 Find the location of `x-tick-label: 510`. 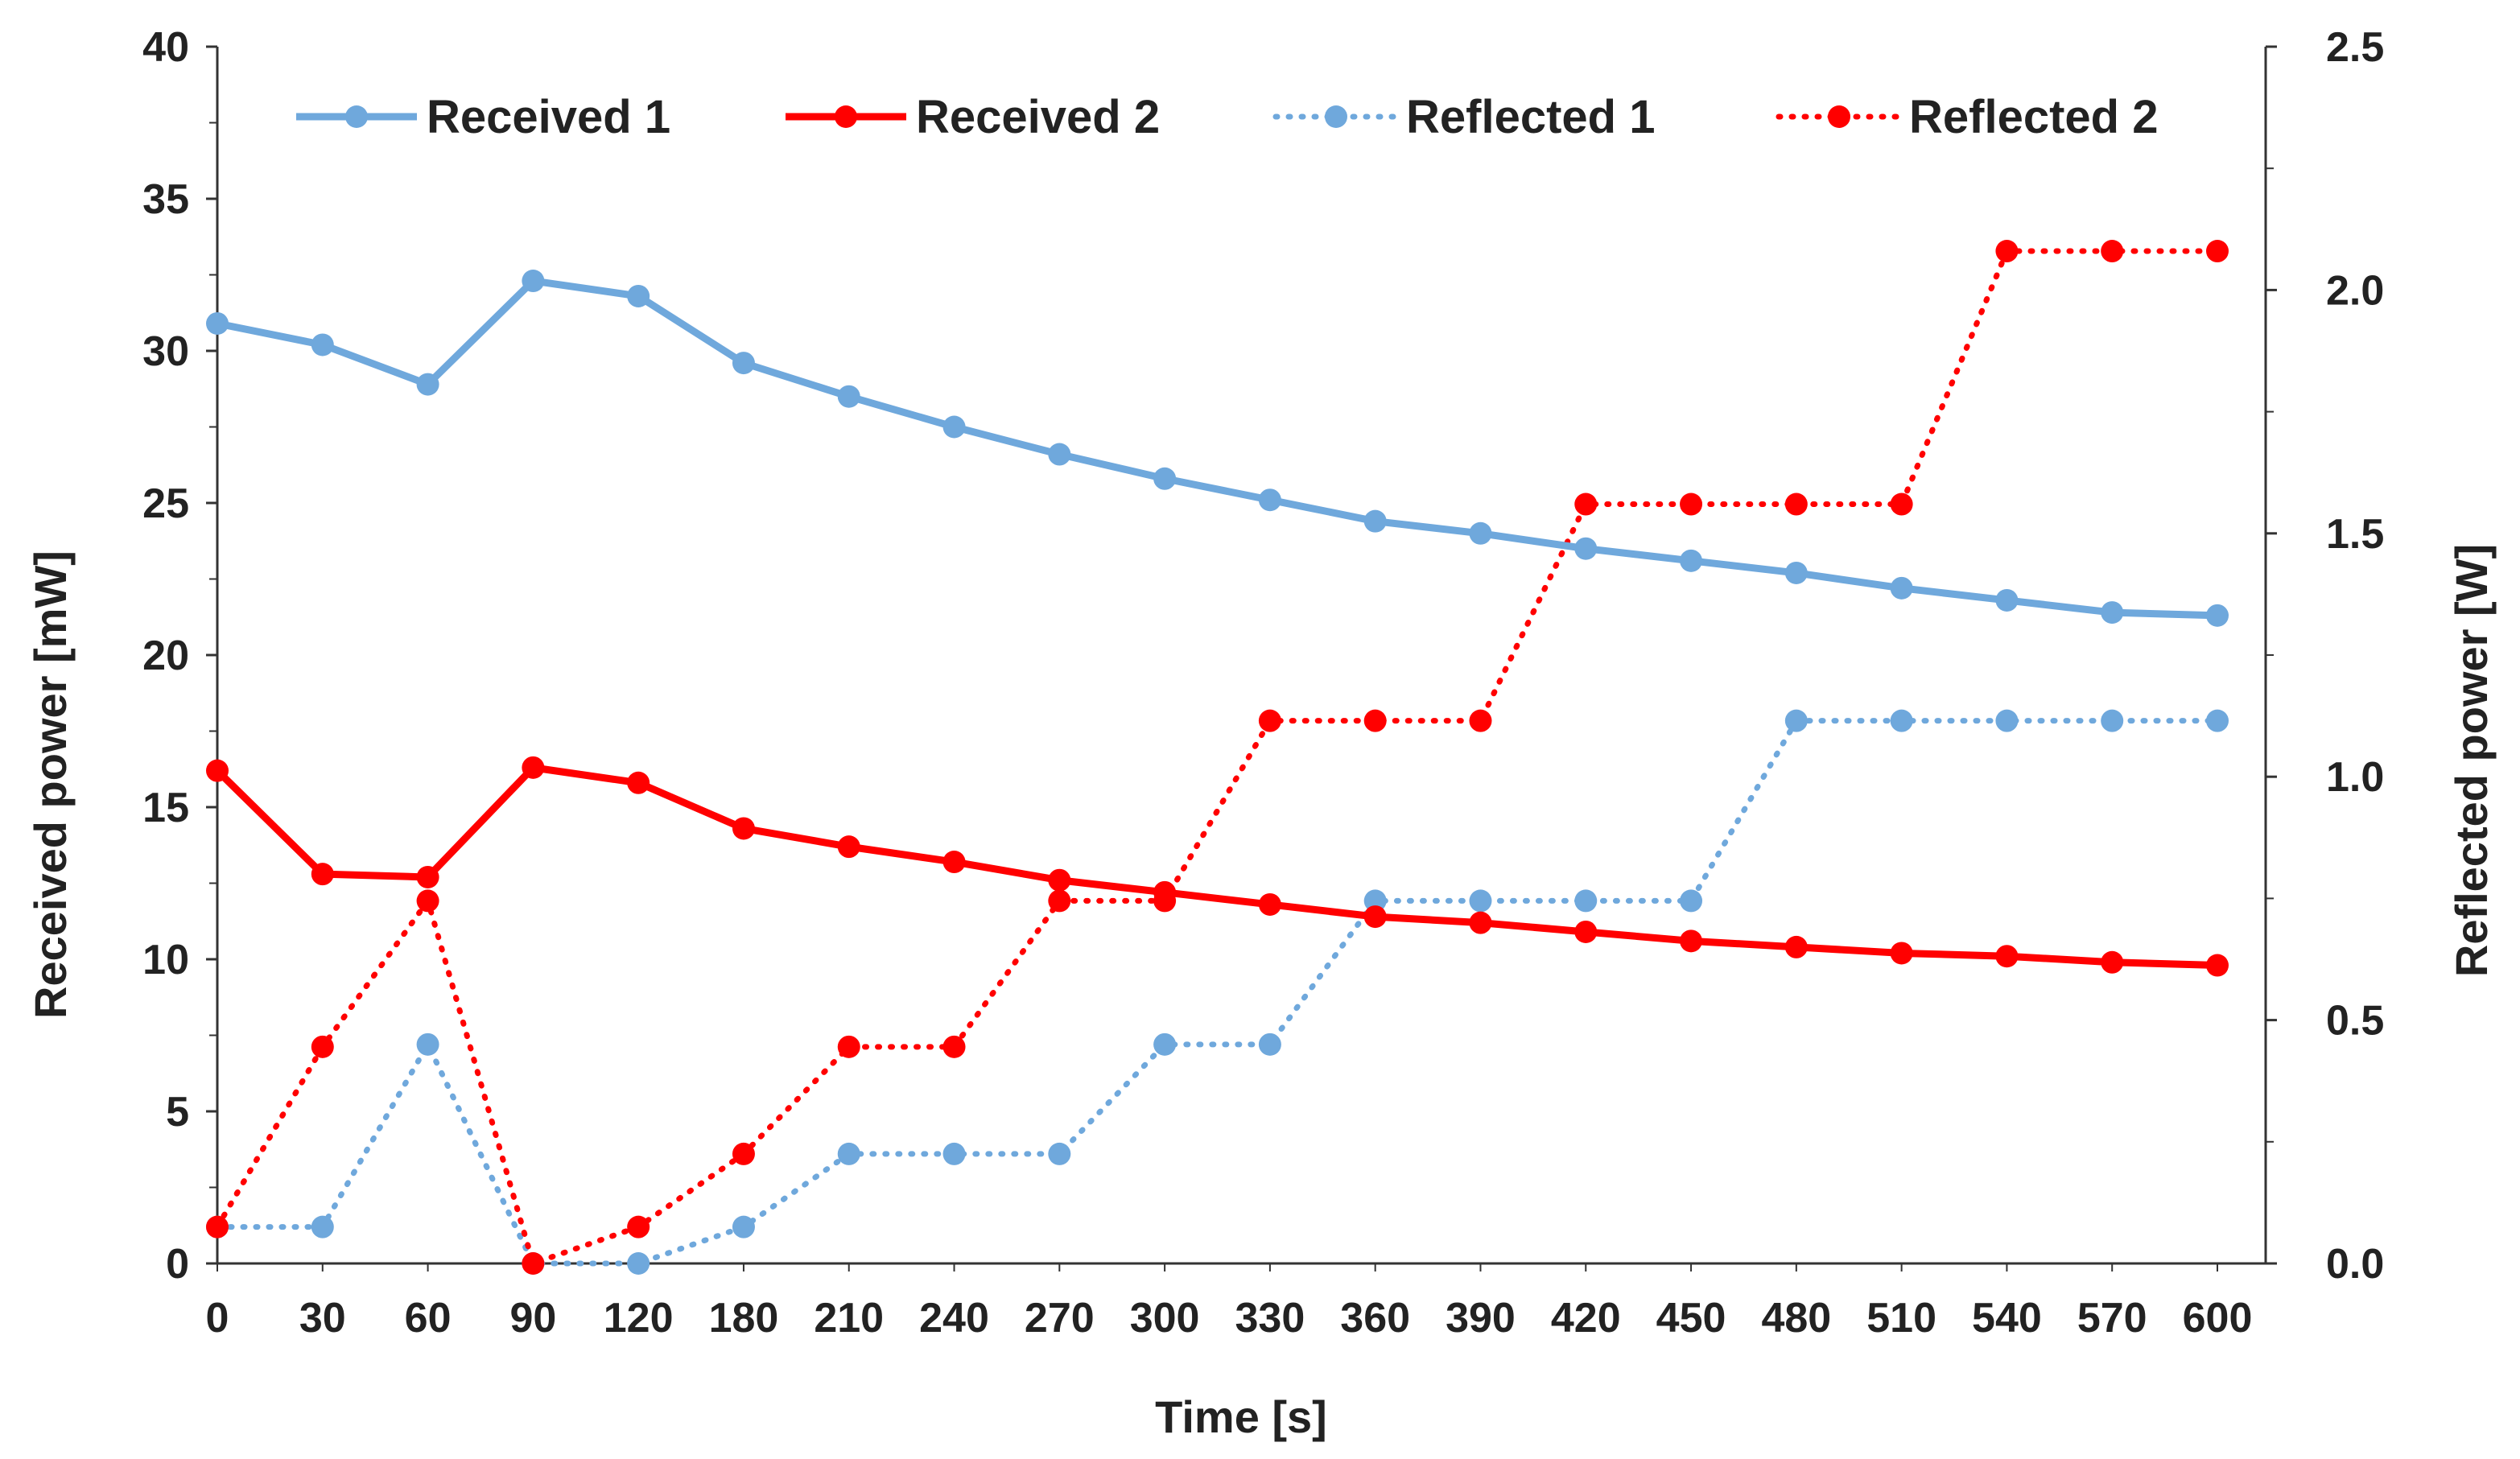

x-tick-label: 510 is located at coordinates (1901, 1319).